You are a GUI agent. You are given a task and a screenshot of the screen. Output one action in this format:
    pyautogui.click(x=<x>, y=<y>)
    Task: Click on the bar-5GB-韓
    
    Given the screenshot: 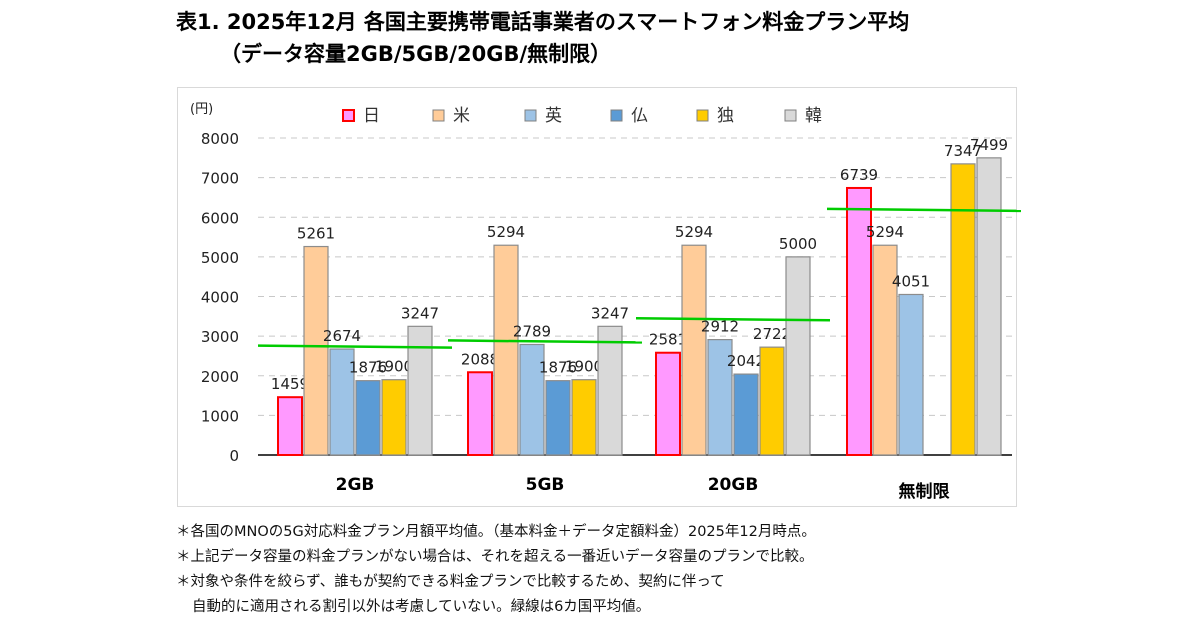 What is the action you would take?
    pyautogui.click(x=610, y=390)
    